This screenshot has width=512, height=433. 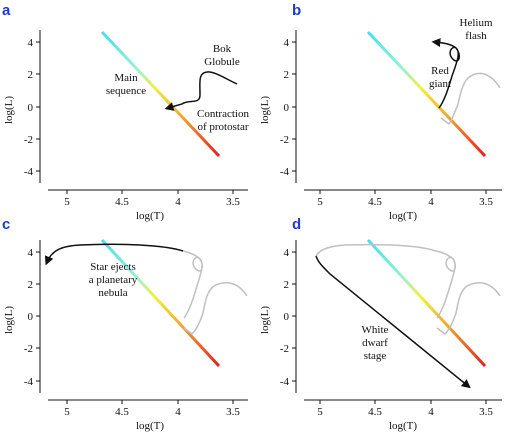 What do you see at coordinates (223, 114) in the screenshot?
I see `annotation-contraction: Contraction` at bounding box center [223, 114].